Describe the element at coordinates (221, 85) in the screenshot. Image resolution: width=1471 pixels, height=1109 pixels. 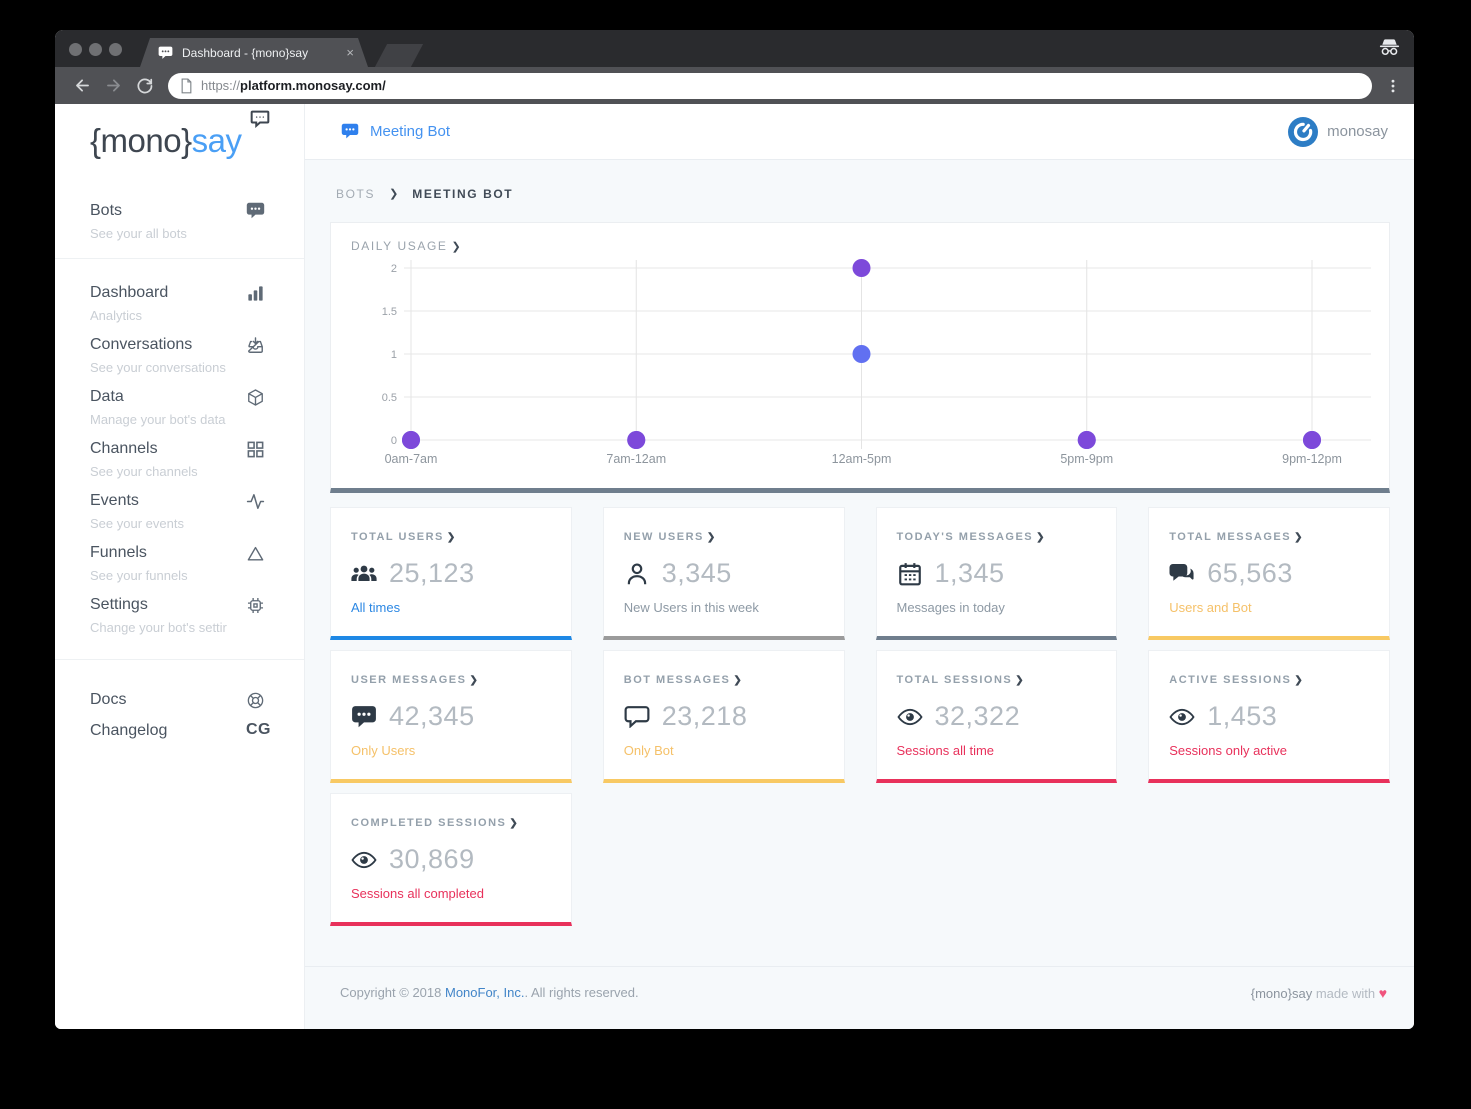
I see `url-scheme: https://` at that location.